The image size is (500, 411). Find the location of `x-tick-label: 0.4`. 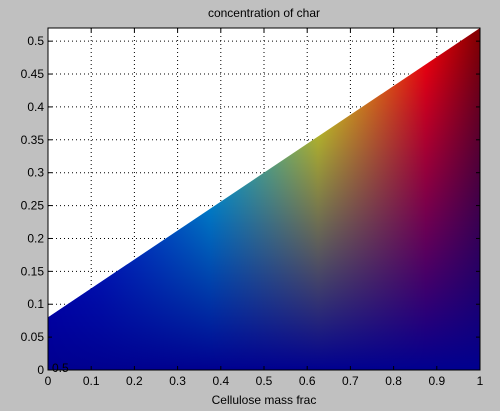

x-tick-label: 0.4 is located at coordinates (220, 381).